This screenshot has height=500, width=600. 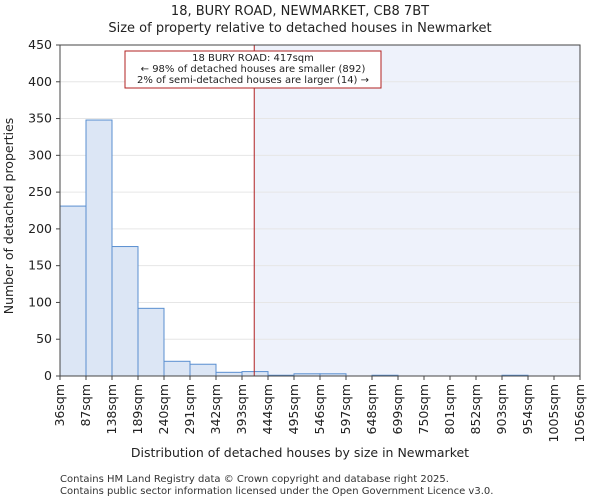 I want to click on x-tick-label: 903sqm, so click(x=501, y=409).